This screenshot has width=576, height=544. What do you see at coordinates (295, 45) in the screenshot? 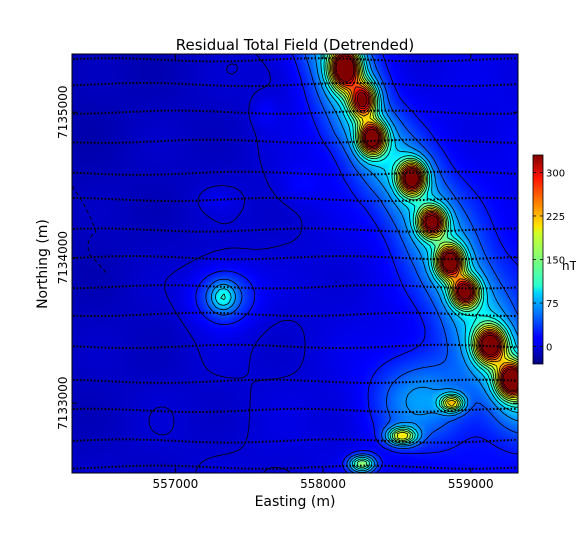
I see `chart-title: Residual Total Field (Detrended)` at bounding box center [295, 45].